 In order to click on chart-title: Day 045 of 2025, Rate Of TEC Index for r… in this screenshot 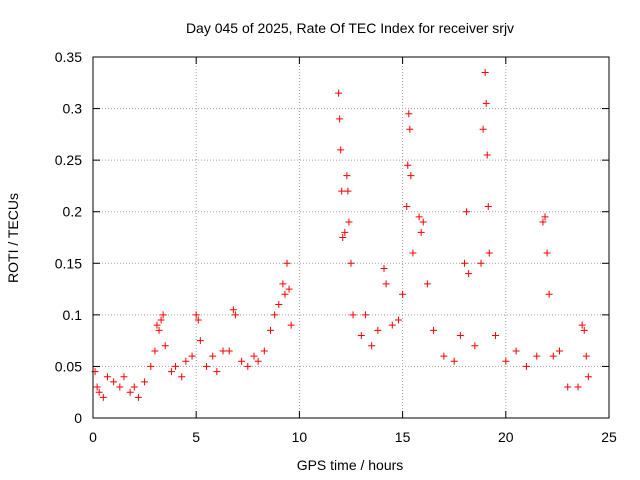, I will do `click(350, 28)`.